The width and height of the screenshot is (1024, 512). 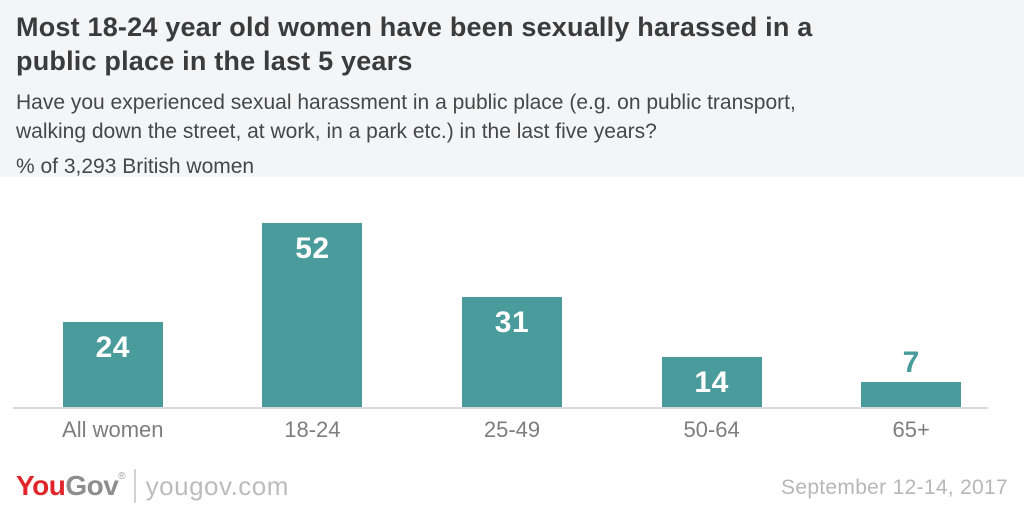 What do you see at coordinates (312, 248) in the screenshot?
I see `bar-value-label: 52` at bounding box center [312, 248].